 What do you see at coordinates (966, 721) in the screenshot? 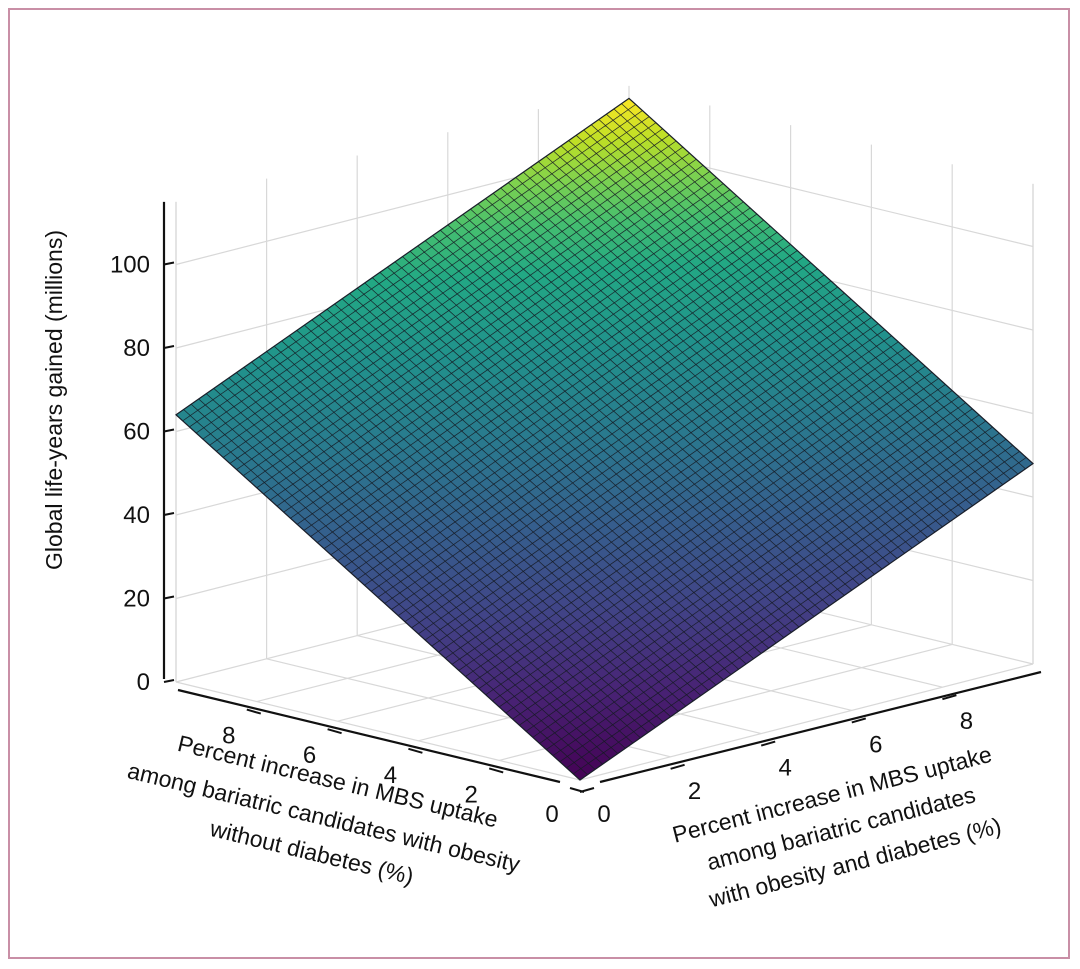
I see `y-tick-label: 8` at bounding box center [966, 721].